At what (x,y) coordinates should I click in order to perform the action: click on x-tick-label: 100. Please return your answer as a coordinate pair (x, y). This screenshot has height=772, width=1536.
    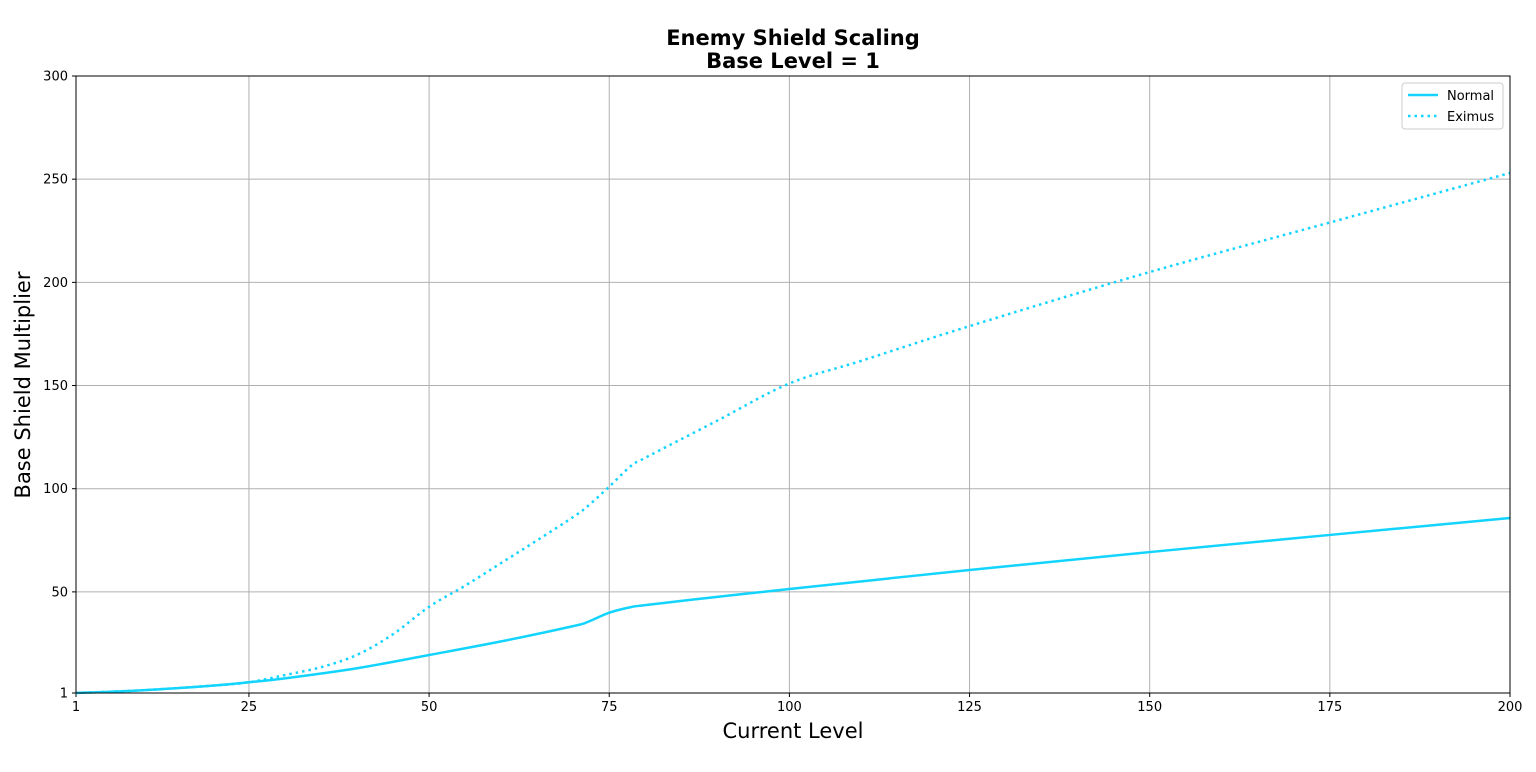
    Looking at the image, I should click on (789, 707).